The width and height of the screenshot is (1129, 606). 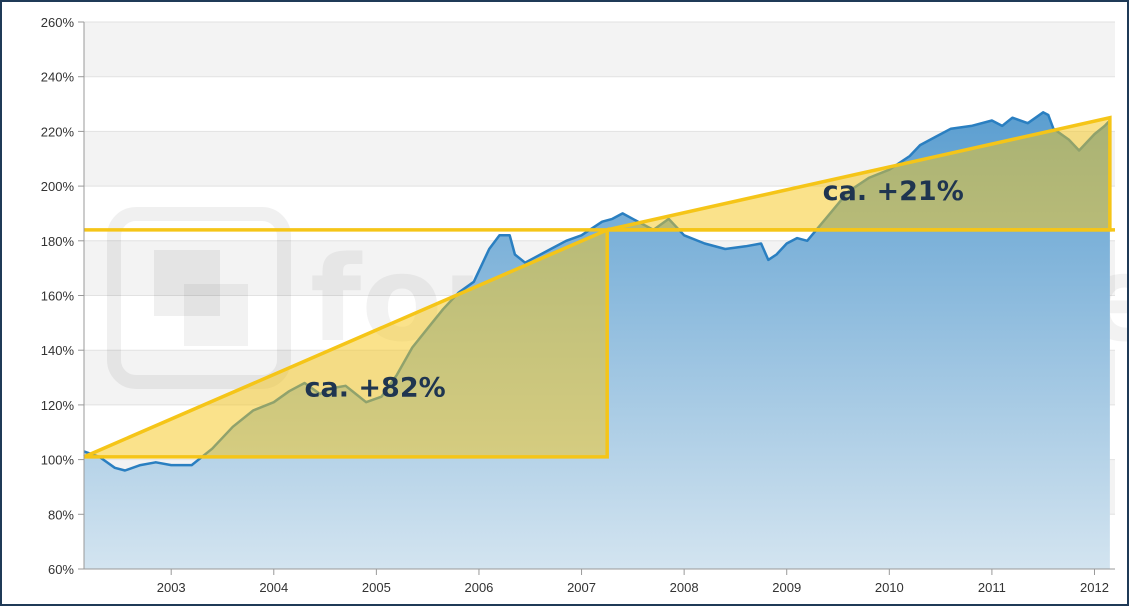 What do you see at coordinates (58, 296) in the screenshot?
I see `y-tick-label: 160%` at bounding box center [58, 296].